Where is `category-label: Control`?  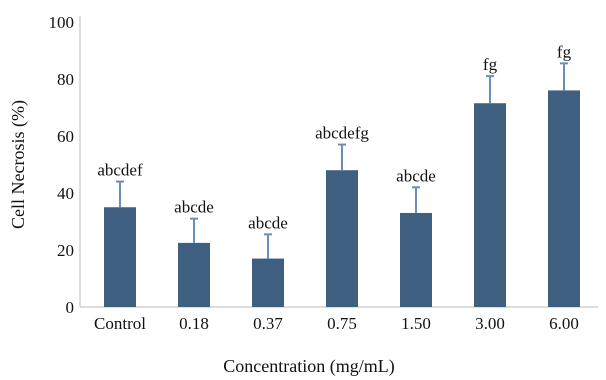
category-label: Control is located at coordinates (120, 323).